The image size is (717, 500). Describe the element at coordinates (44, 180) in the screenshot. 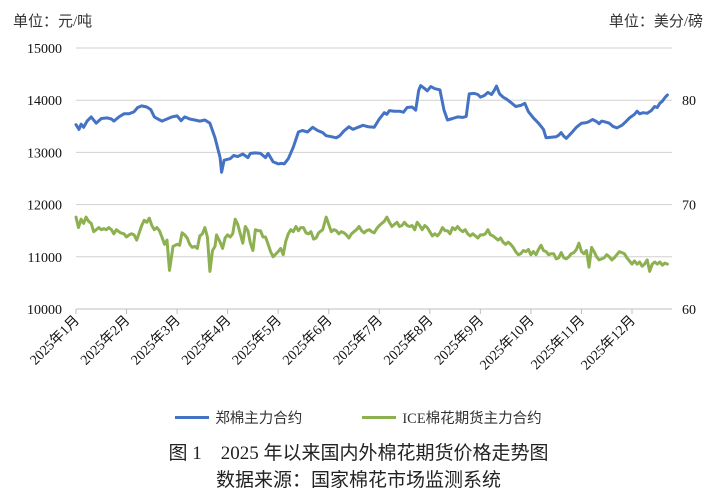

I see `left-axis-ticks: 10000 11000 12000 13000 14000 15000` at that location.